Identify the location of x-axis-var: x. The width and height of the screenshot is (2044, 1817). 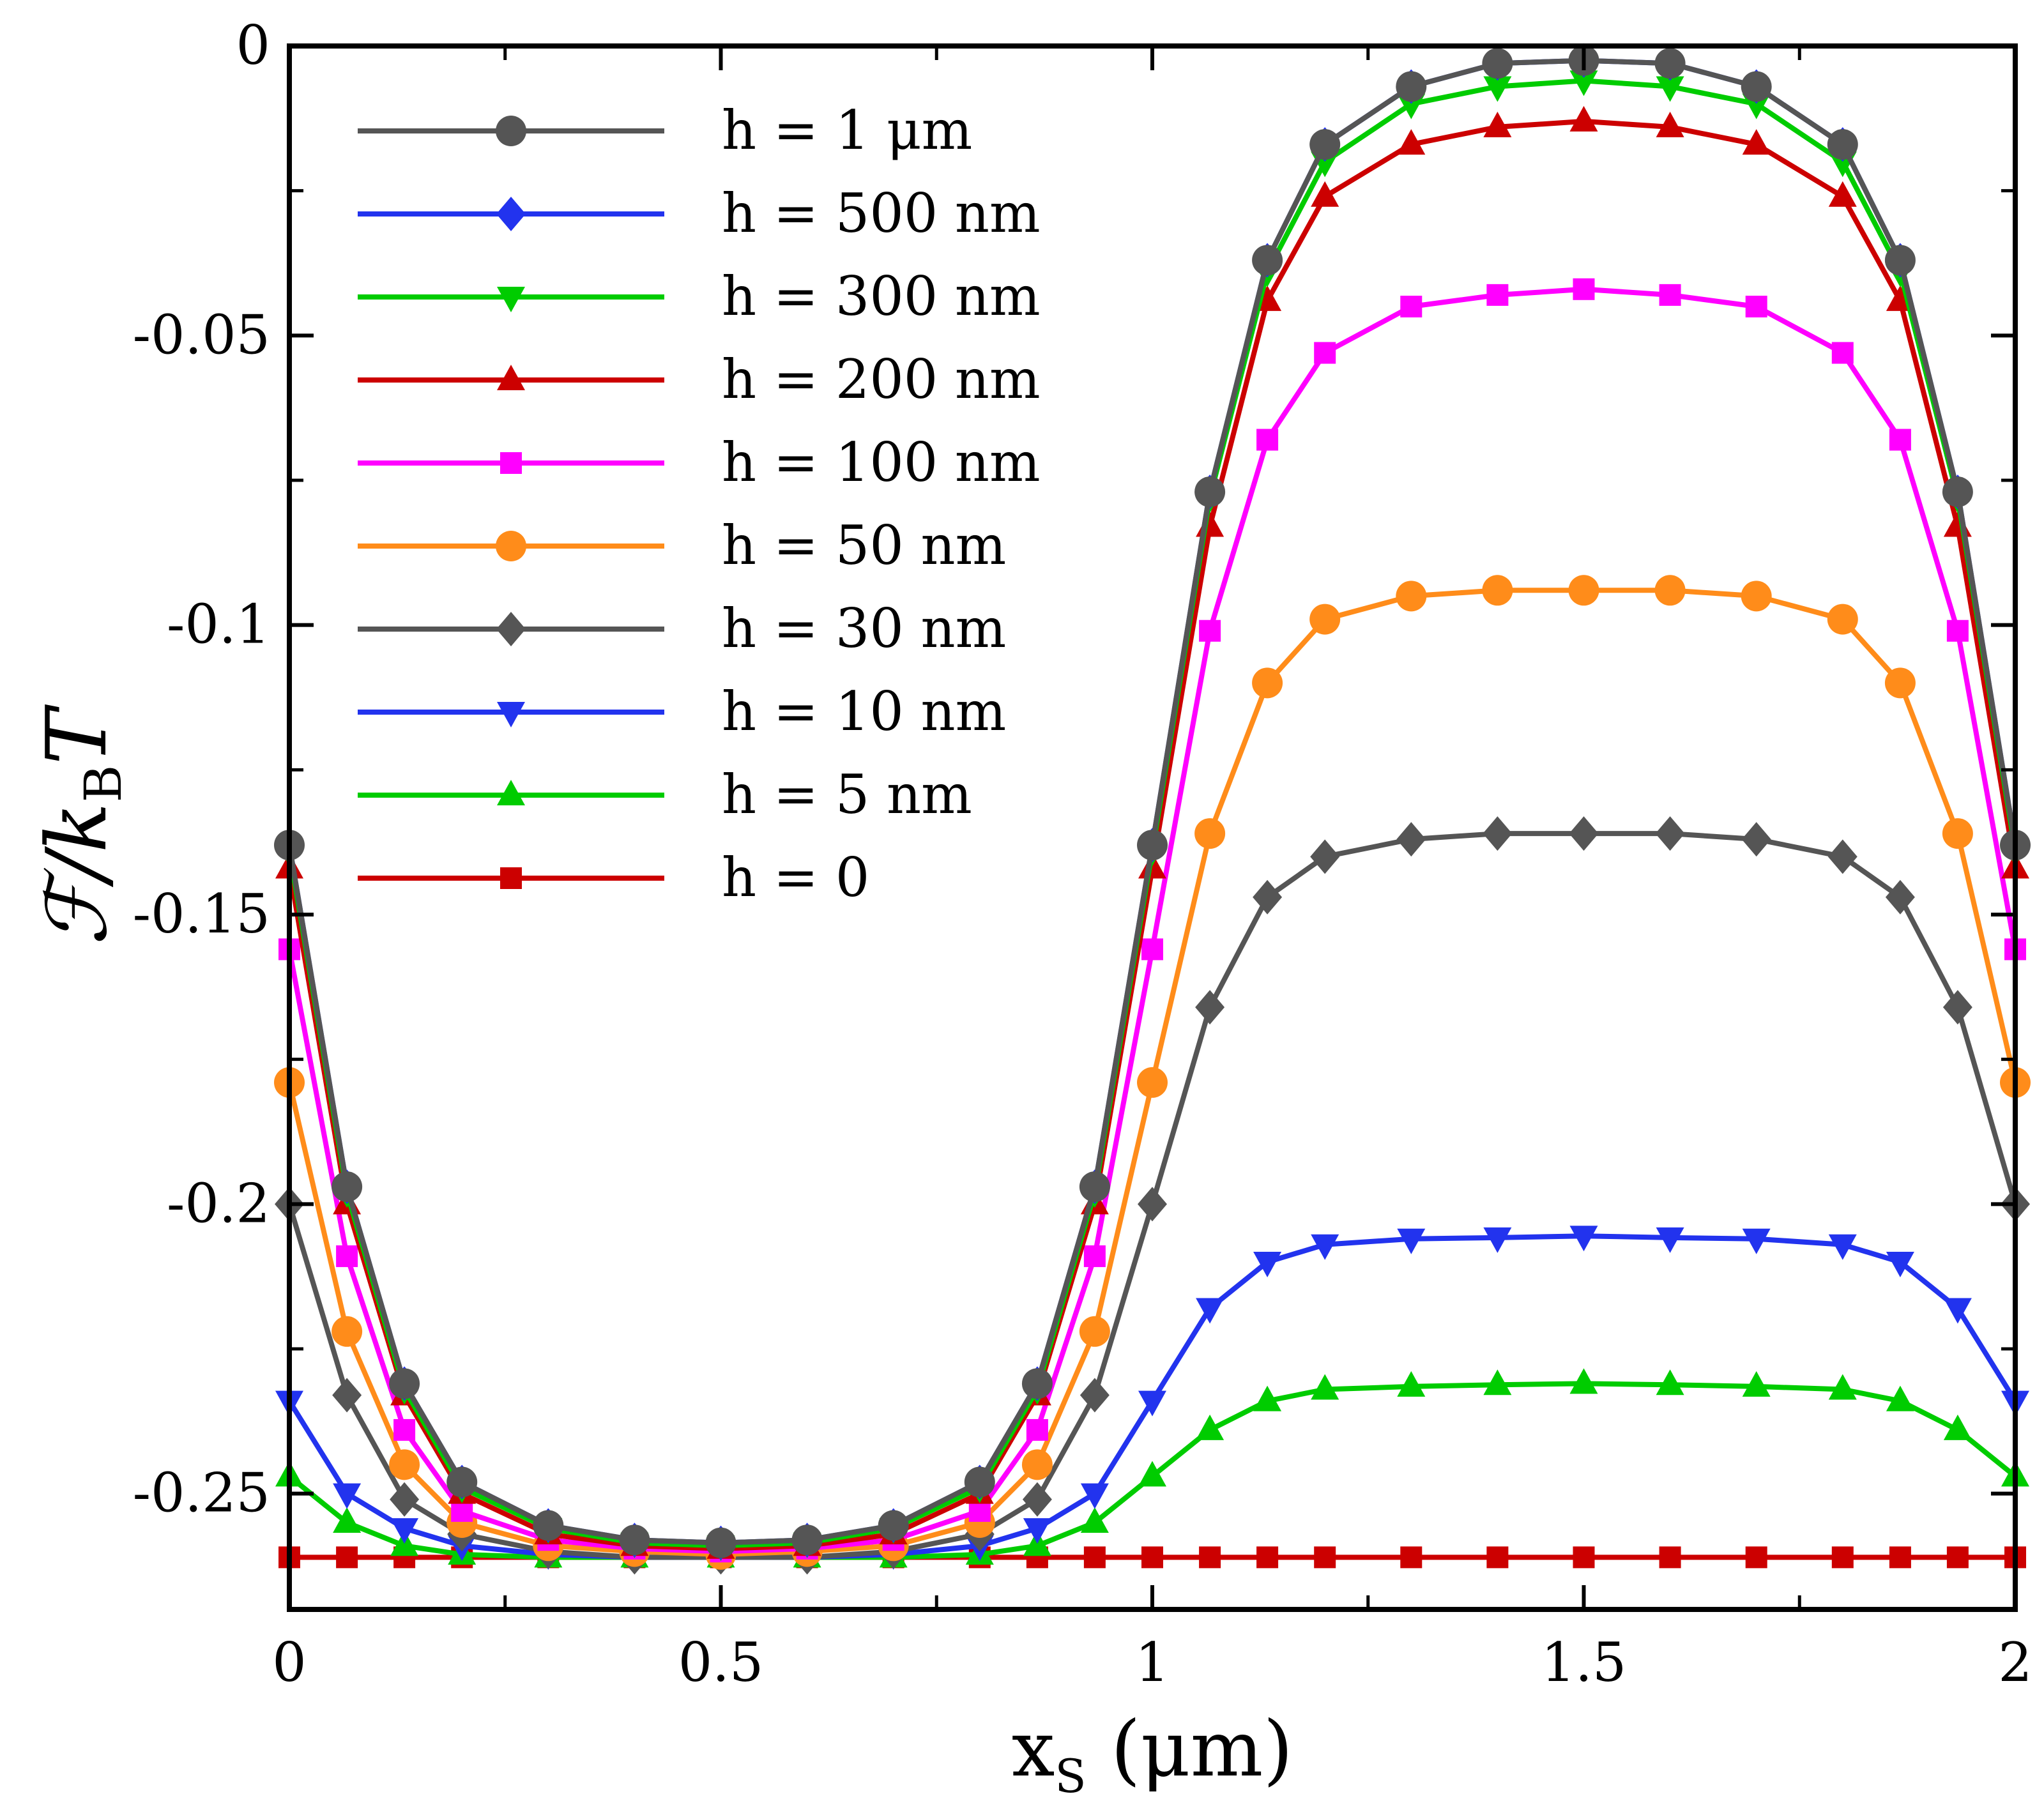
(1033, 1749).